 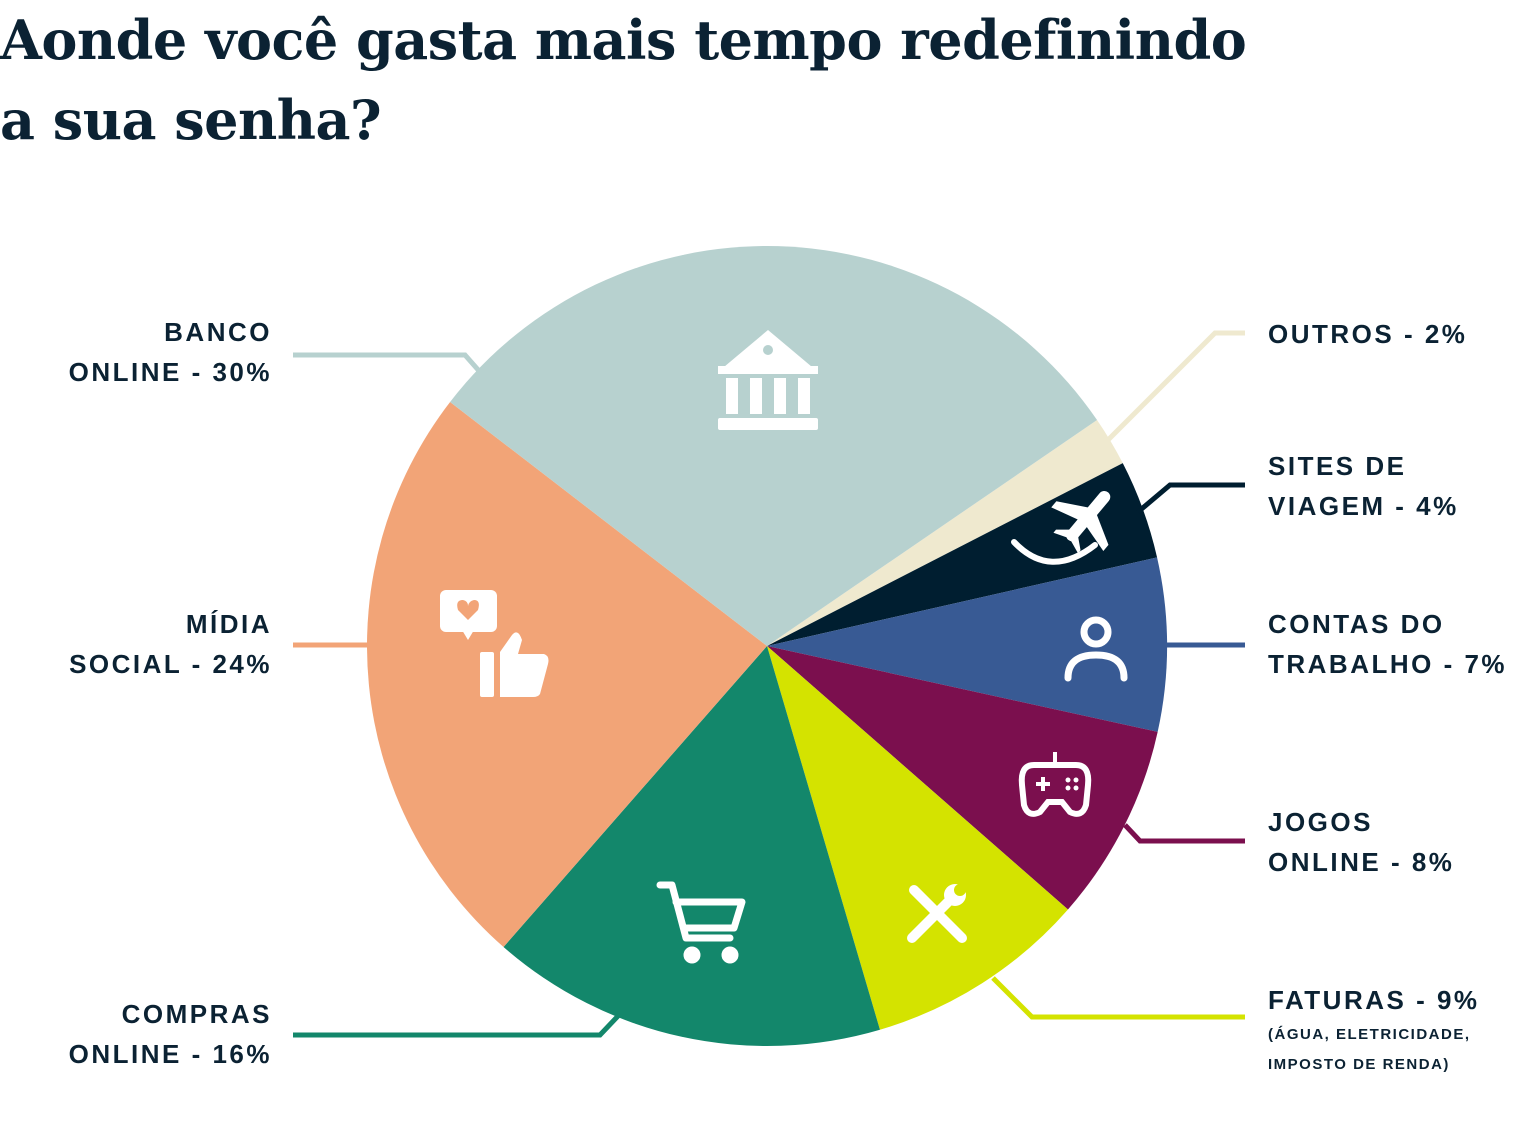 What do you see at coordinates (1320, 822) in the screenshot?
I see `label-line: JOGOS` at bounding box center [1320, 822].